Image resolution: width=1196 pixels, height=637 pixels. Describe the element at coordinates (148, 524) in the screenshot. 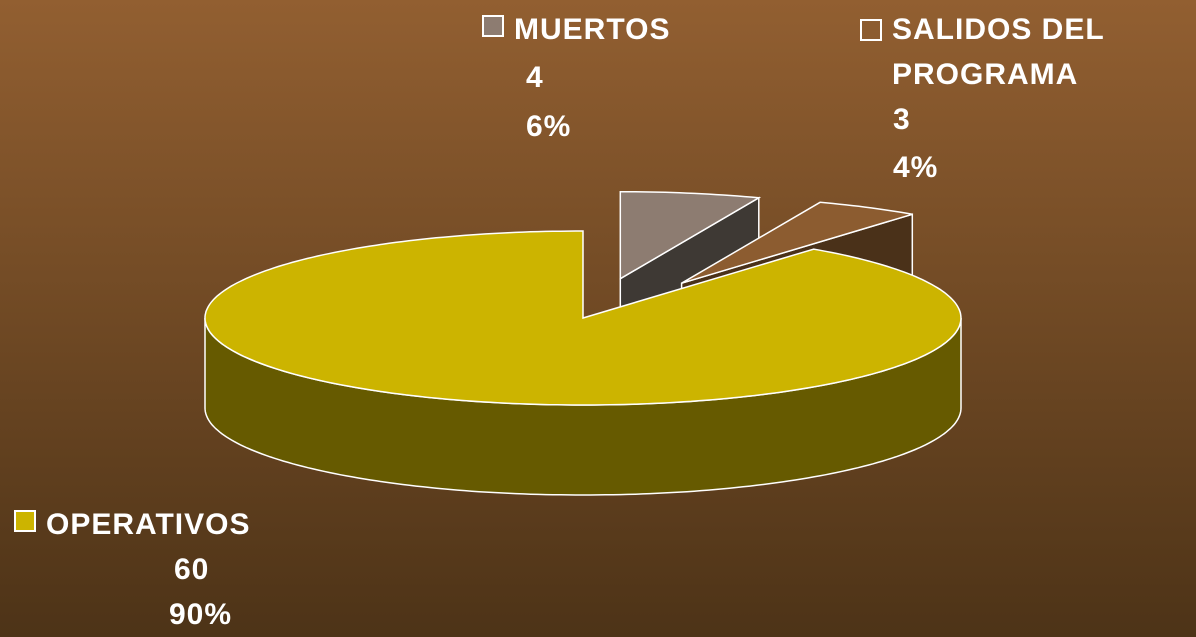

I see `category-label: OPERATIVOS` at that location.